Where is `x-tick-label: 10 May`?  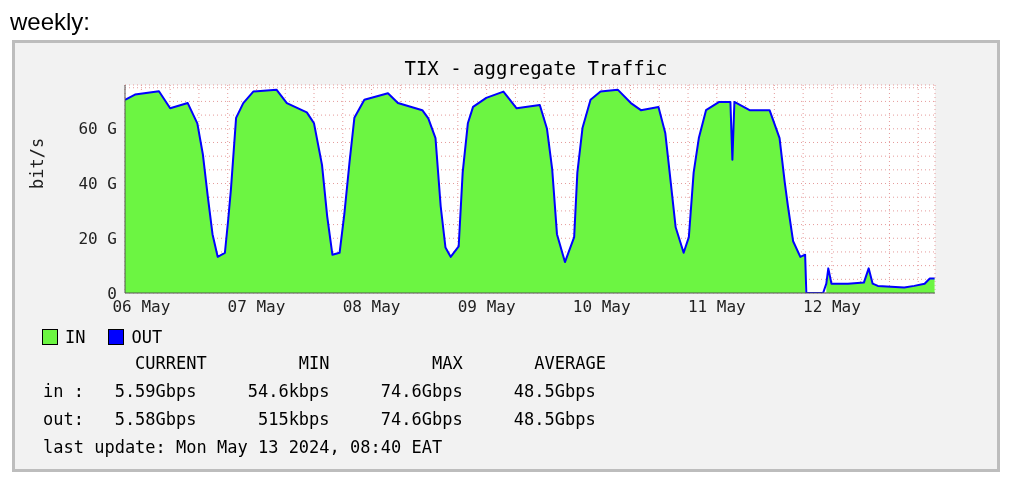
x-tick-label: 10 May is located at coordinates (601, 307).